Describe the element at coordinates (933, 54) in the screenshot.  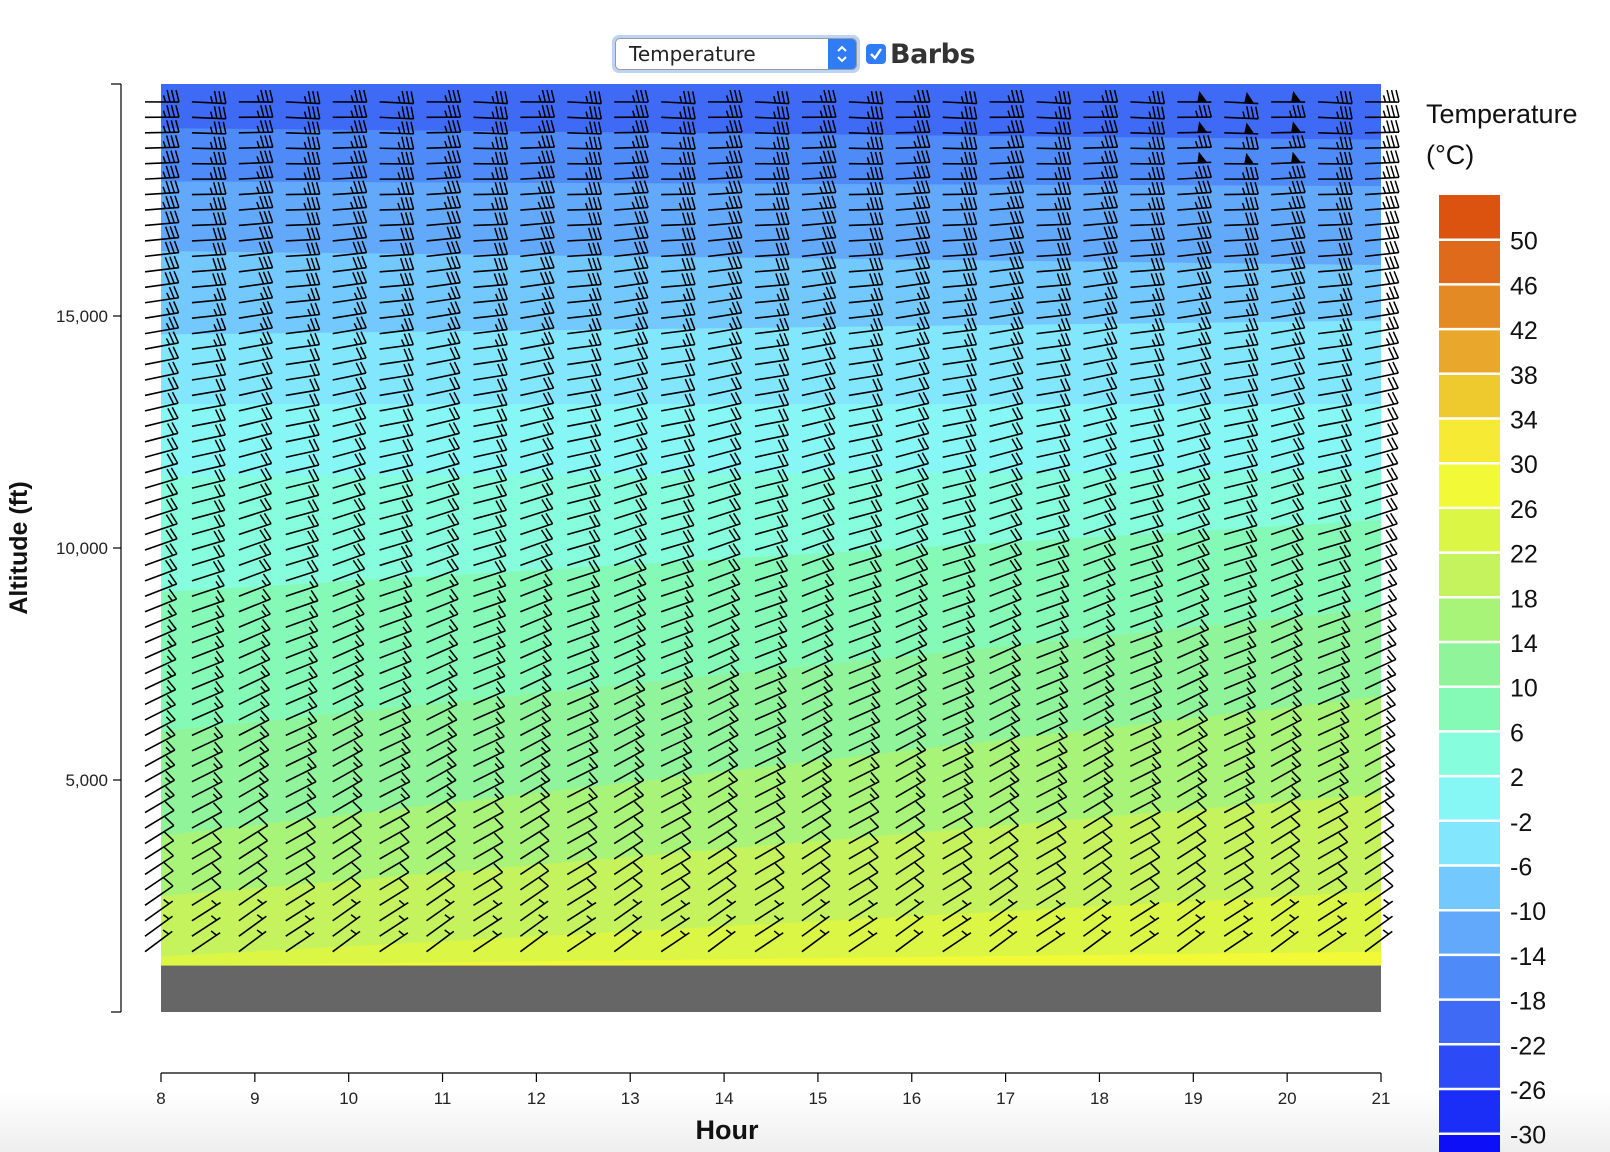
I see `barbs-checkbox-label: Barbs` at that location.